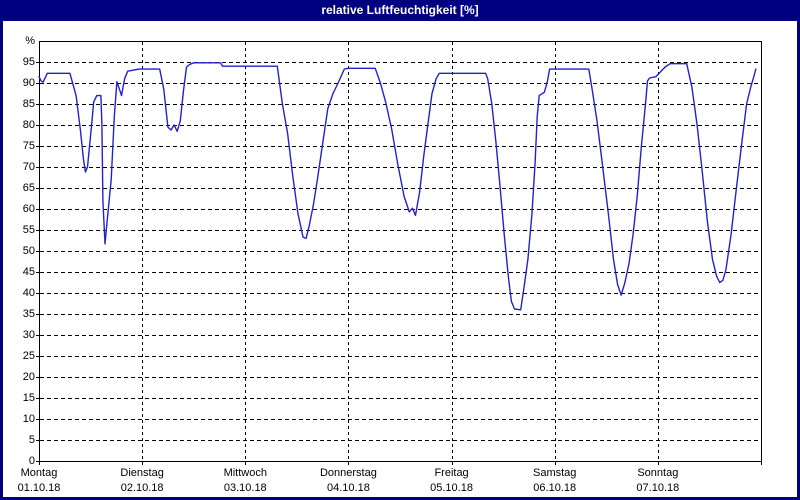  Describe the element at coordinates (28, 293) in the screenshot. I see `y-axis-label: 40` at that location.